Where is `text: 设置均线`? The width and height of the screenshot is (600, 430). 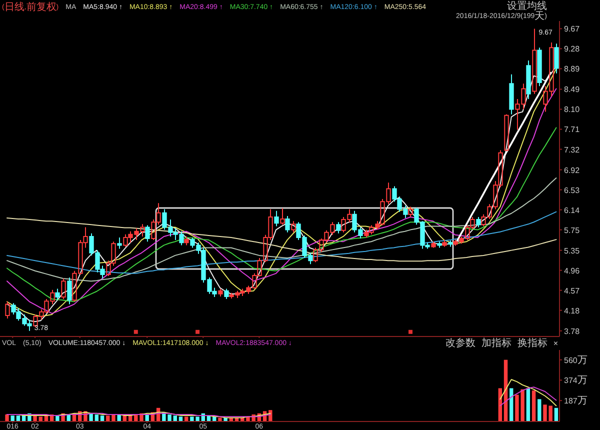
text: 设置均线 is located at coordinates (527, 6).